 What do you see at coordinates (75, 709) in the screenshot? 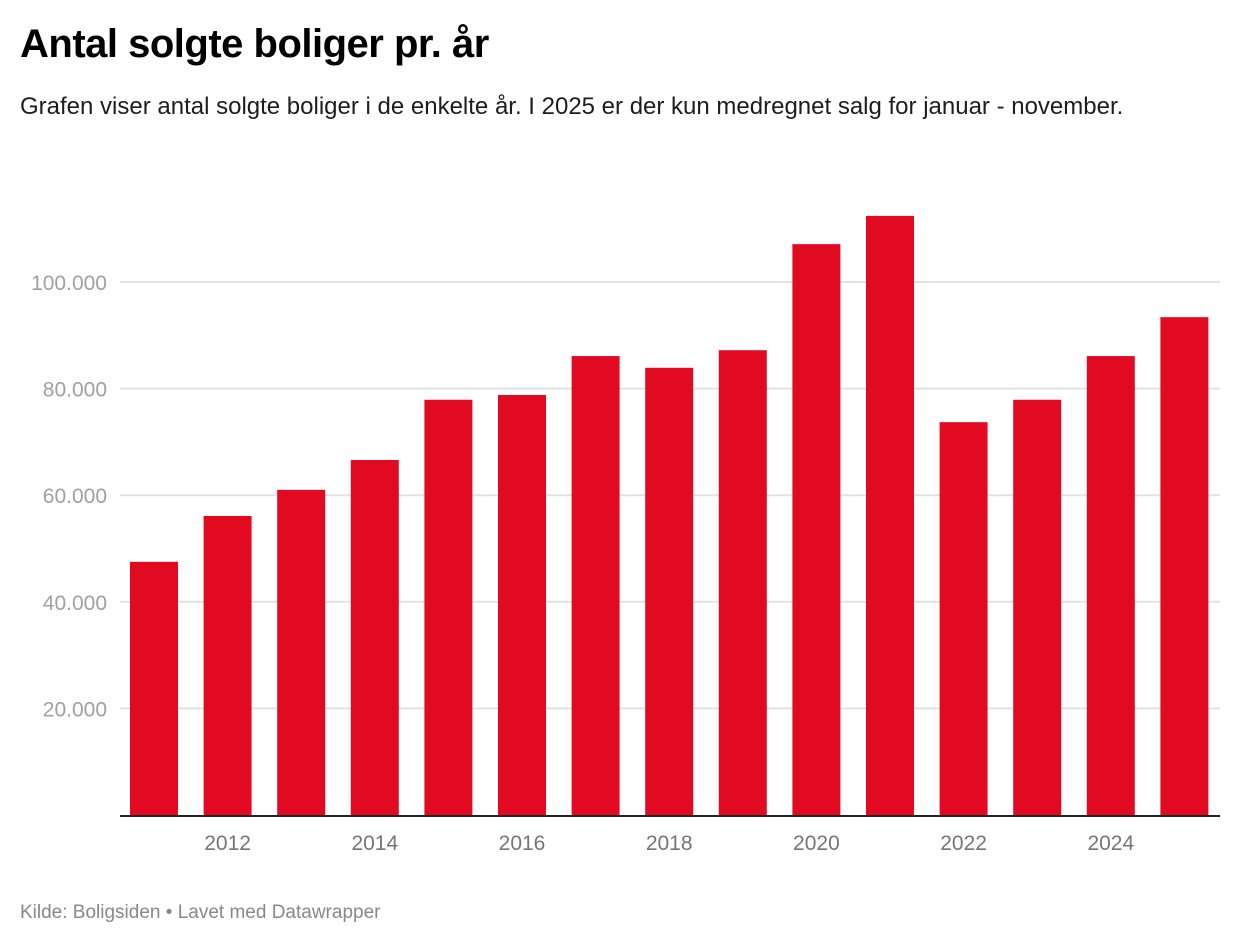
I see `y-tick-label: 20.000` at bounding box center [75, 709].